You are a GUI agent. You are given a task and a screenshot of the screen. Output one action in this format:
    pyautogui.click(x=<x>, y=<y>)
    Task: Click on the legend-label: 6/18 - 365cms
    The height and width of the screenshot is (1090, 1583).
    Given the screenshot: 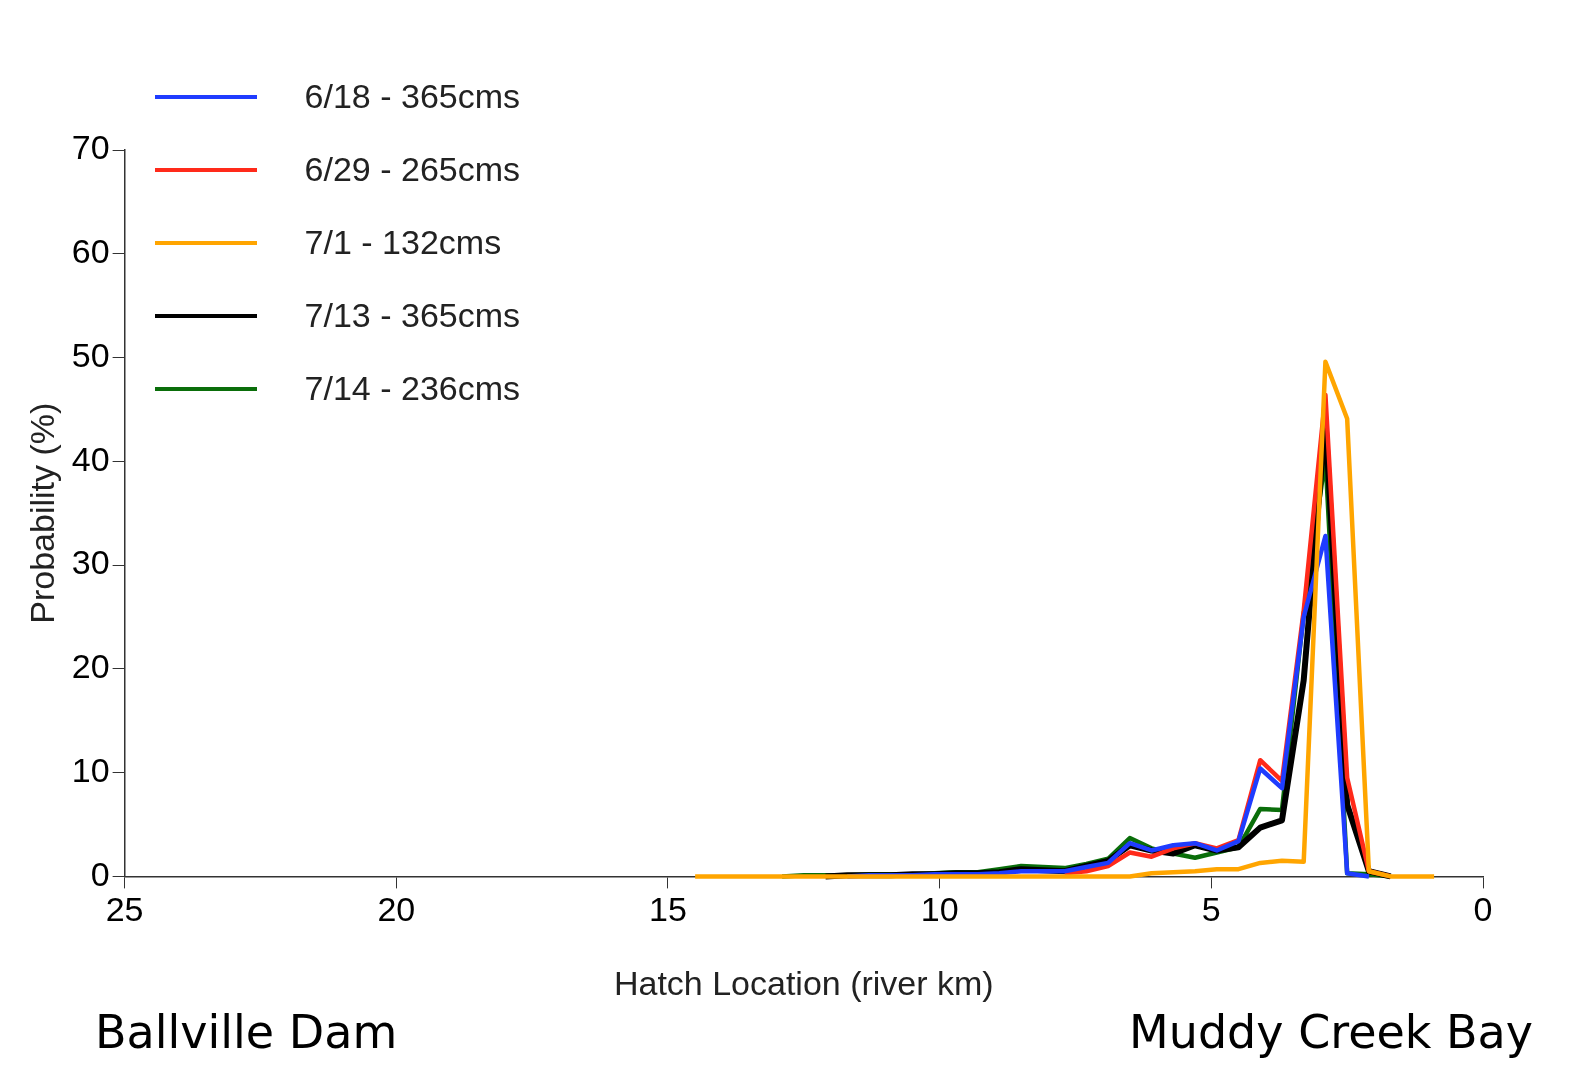 What is the action you would take?
    pyautogui.click(x=412, y=96)
    